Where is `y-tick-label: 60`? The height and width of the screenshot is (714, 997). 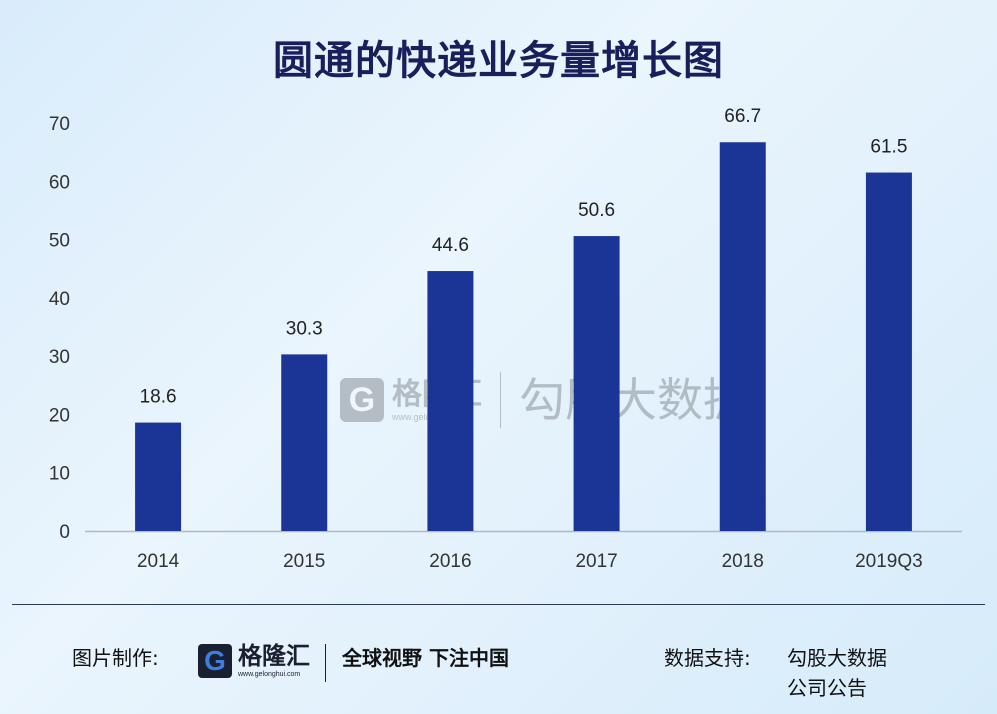 y-tick-label: 60 is located at coordinates (59, 182).